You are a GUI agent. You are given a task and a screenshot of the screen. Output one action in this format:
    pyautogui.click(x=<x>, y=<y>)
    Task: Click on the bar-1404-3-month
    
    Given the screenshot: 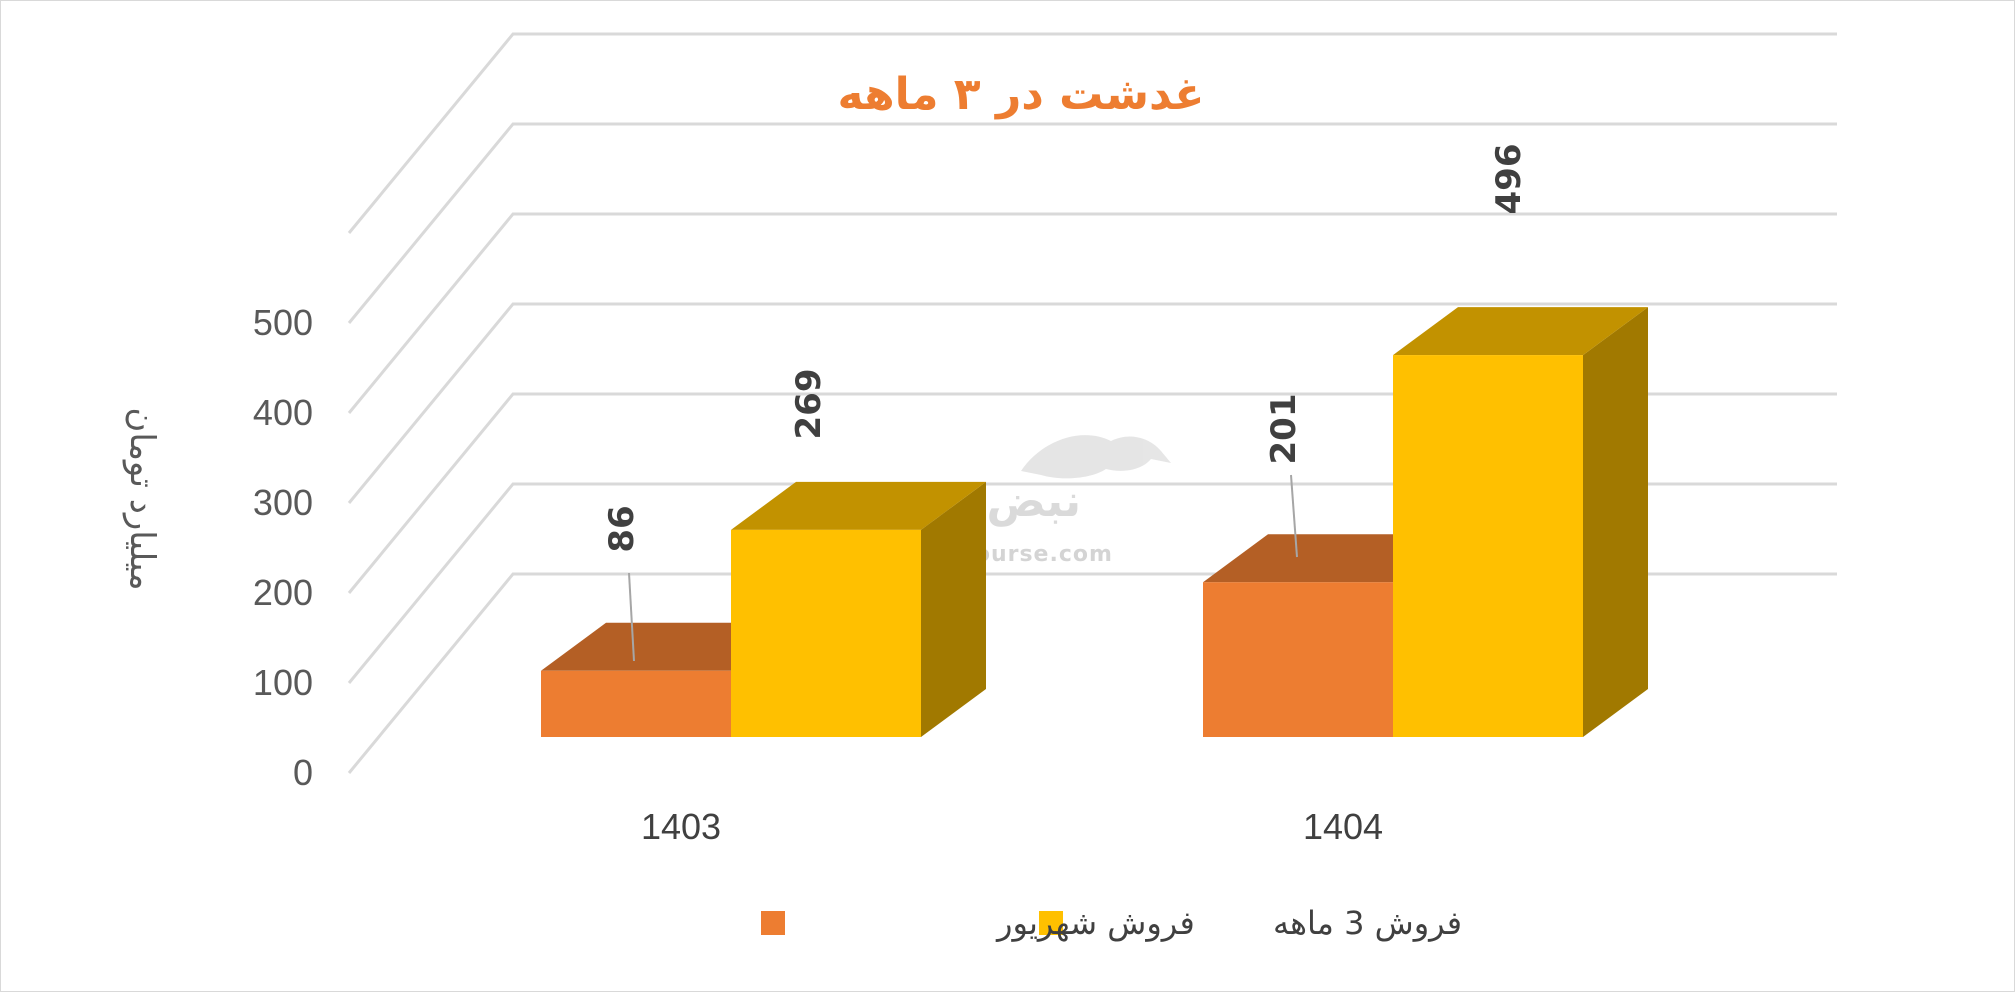 What is the action you would take?
    pyautogui.click(x=1520, y=522)
    